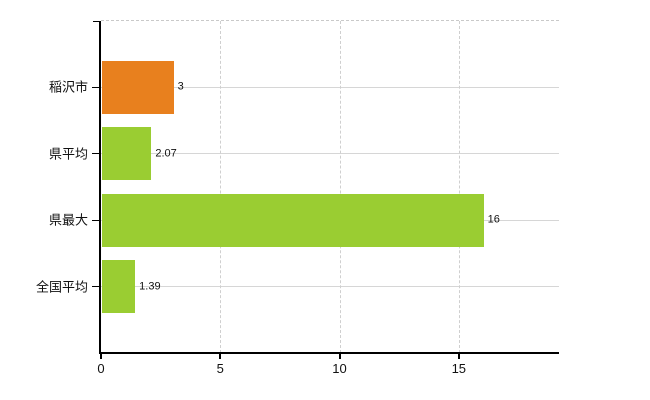  I want to click on category-label: 県最大, so click(68, 220).